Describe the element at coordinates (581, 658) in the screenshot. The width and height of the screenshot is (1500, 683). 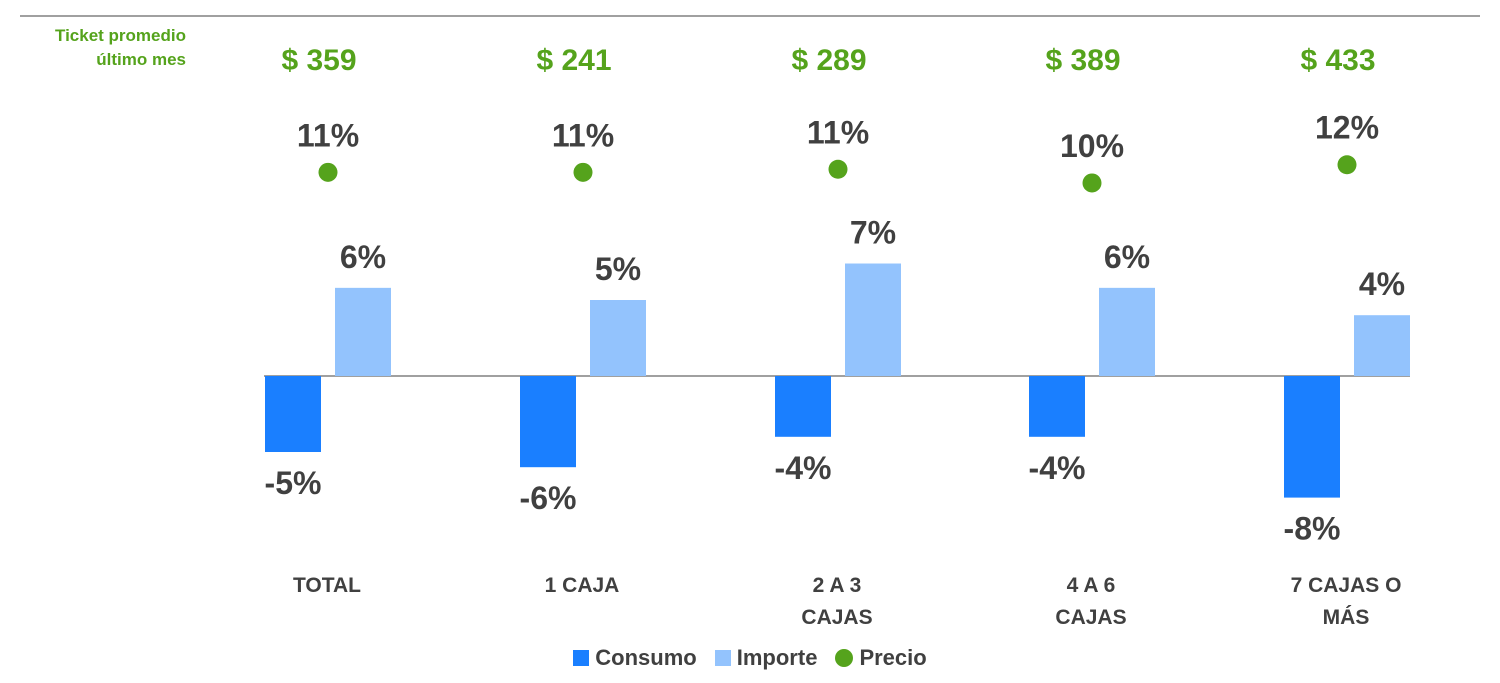
I see `legend-swatch-consumo` at that location.